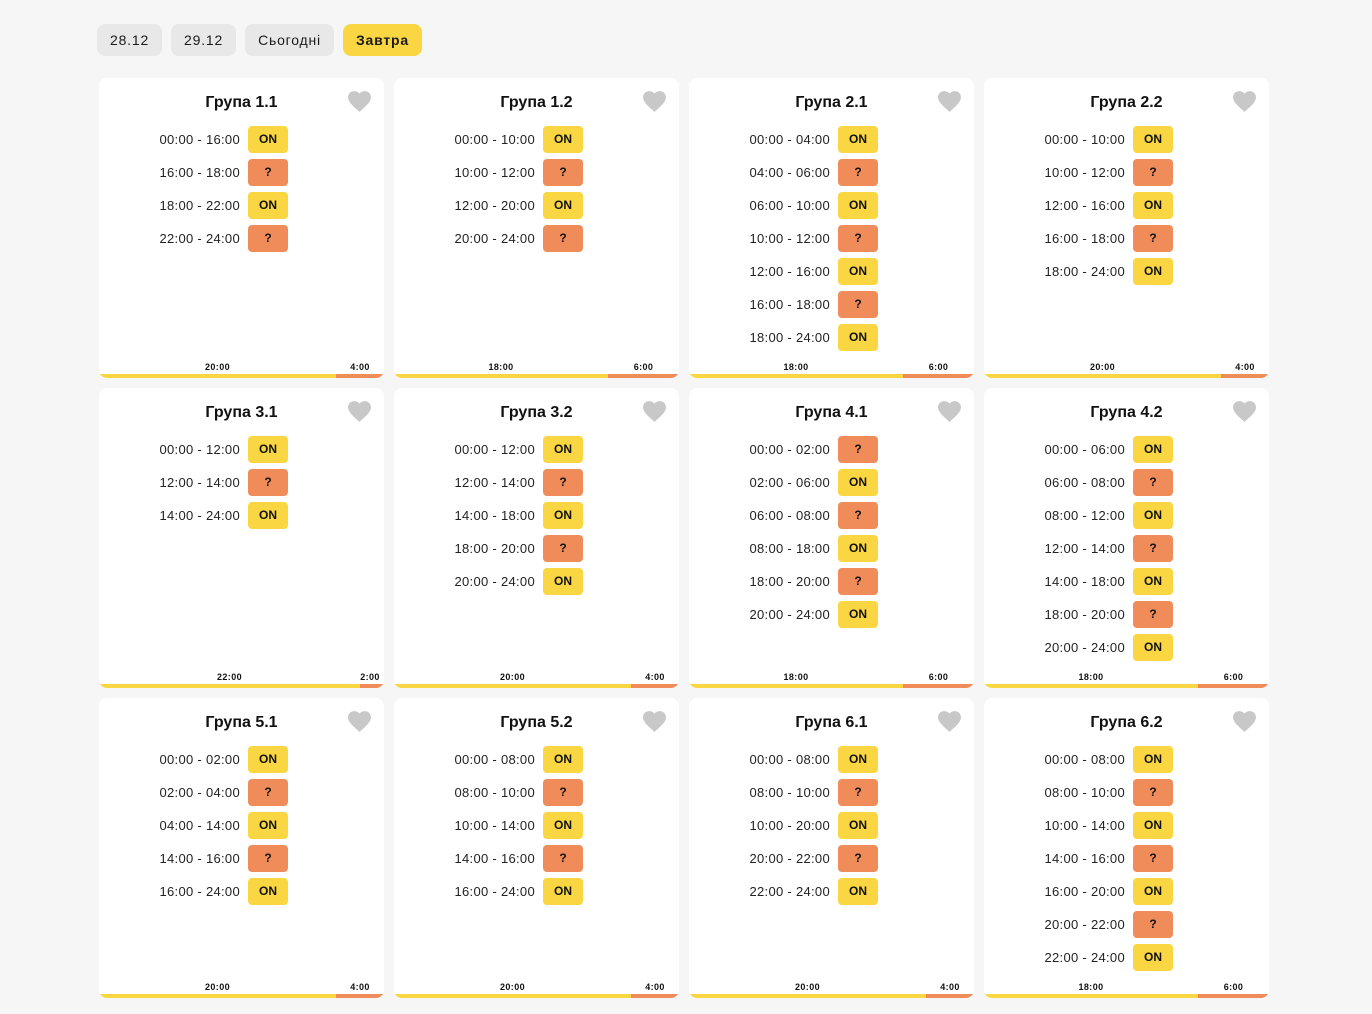 This screenshot has height=1014, width=1372. Describe the element at coordinates (494, 891) in the screenshot. I see `slot-time: 16:00 - 24:00` at that location.